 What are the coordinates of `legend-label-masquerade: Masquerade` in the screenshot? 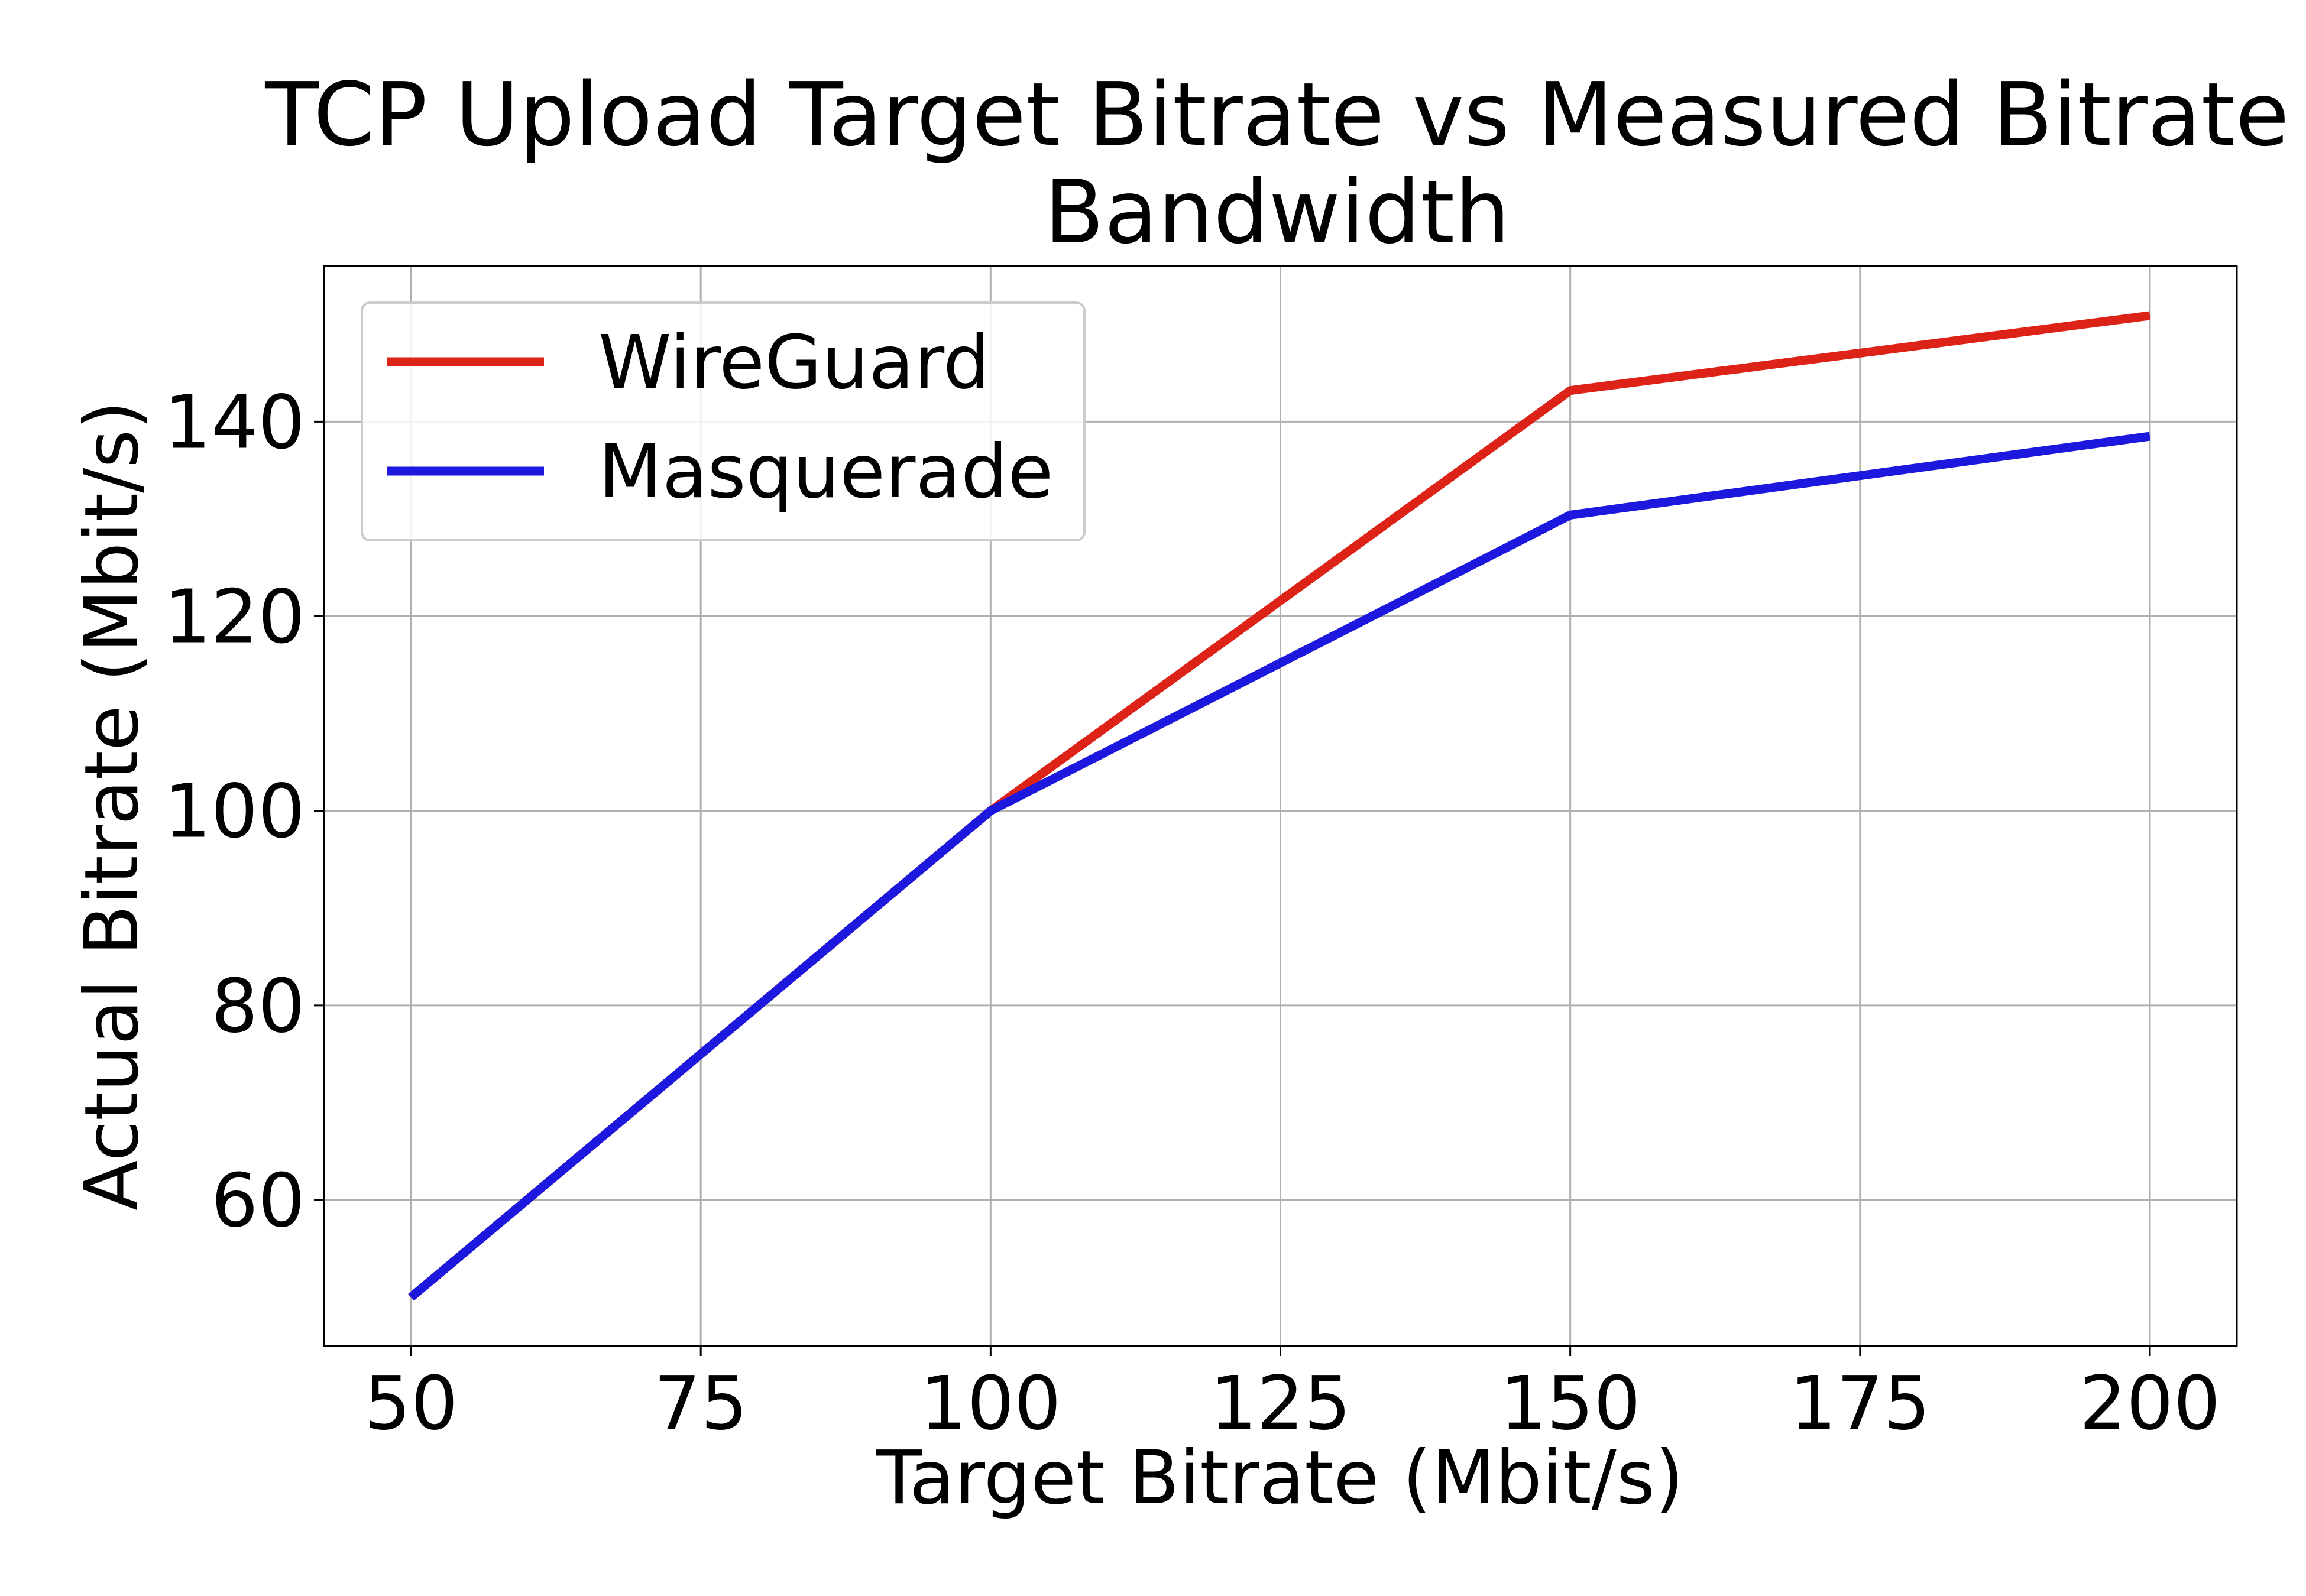 It's located at (825, 472).